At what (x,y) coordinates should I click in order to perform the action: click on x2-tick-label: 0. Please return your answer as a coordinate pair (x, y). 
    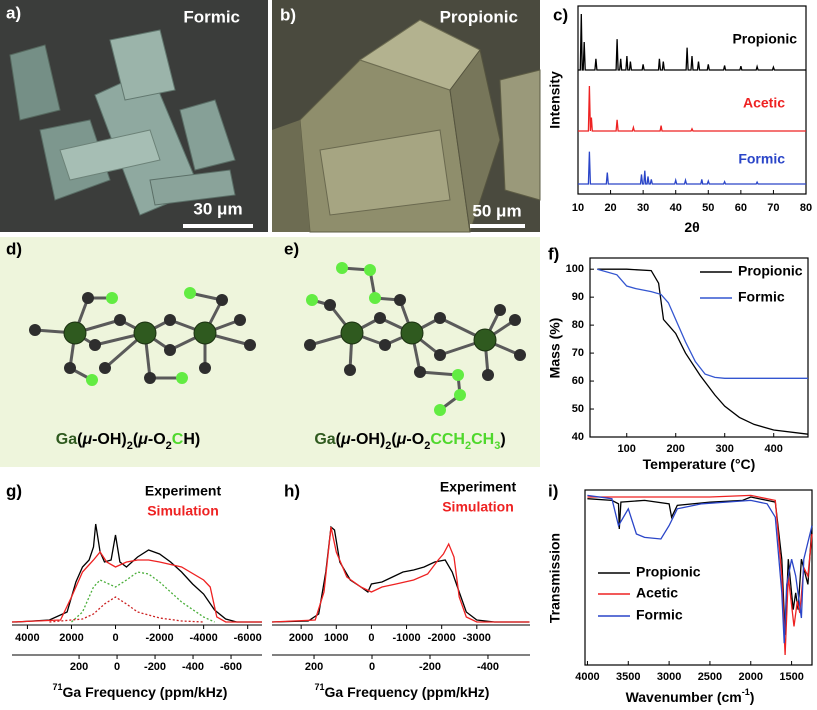
    Looking at the image, I should click on (117, 667).